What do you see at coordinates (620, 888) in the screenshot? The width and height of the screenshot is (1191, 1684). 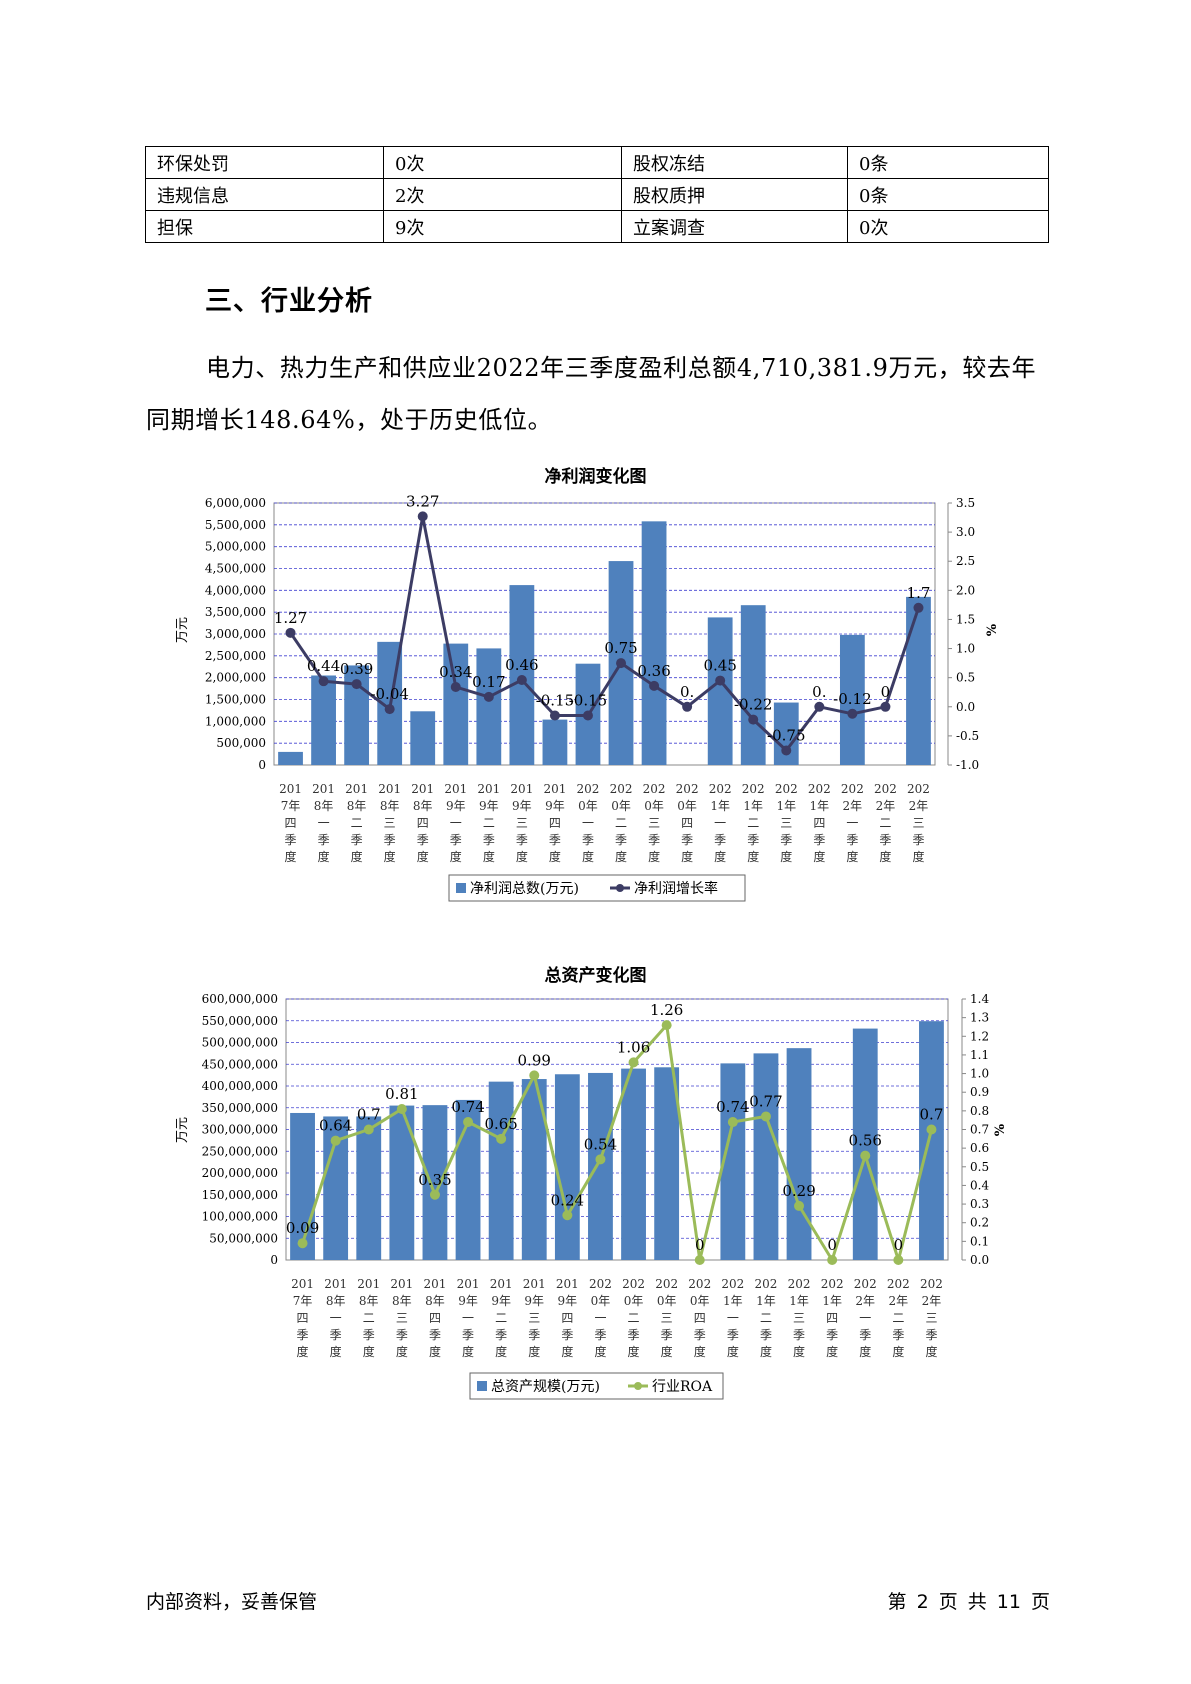 I see `legend-line-marker` at bounding box center [620, 888].